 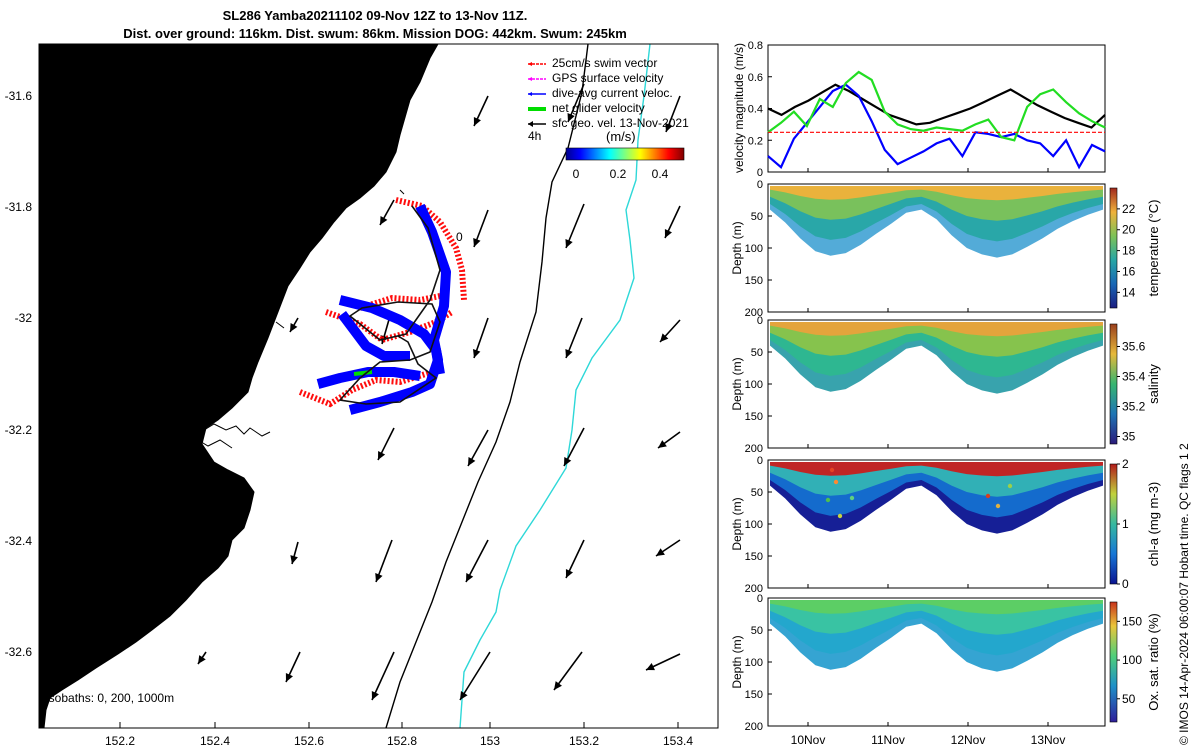 What do you see at coordinates (25, 374) in the screenshot?
I see `map-y-ticks: -31.6 -31.8 -32 -32.2 -32.4 -32.6` at bounding box center [25, 374].